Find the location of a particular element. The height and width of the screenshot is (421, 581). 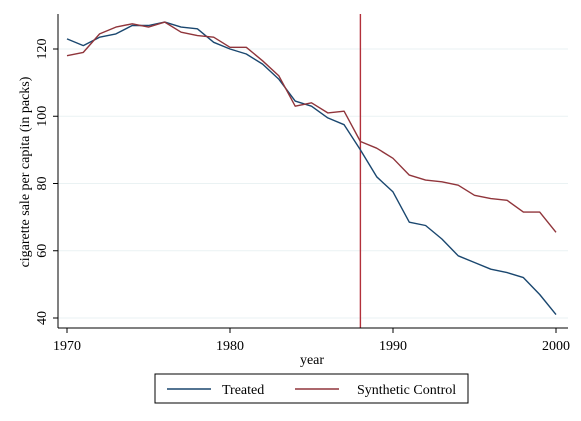

x-tick-label-2000: 2000 is located at coordinates (556, 346).